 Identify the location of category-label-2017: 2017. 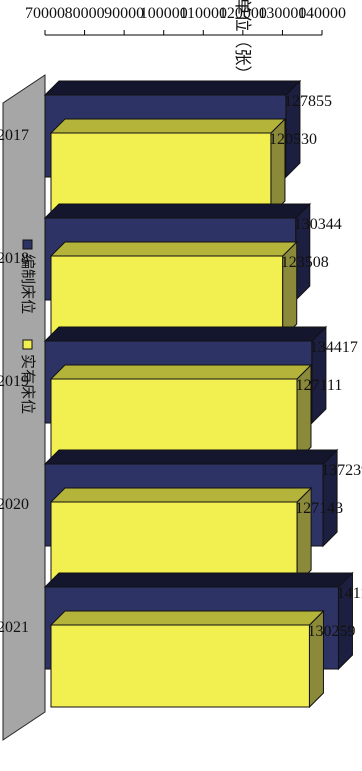
(14, 135).